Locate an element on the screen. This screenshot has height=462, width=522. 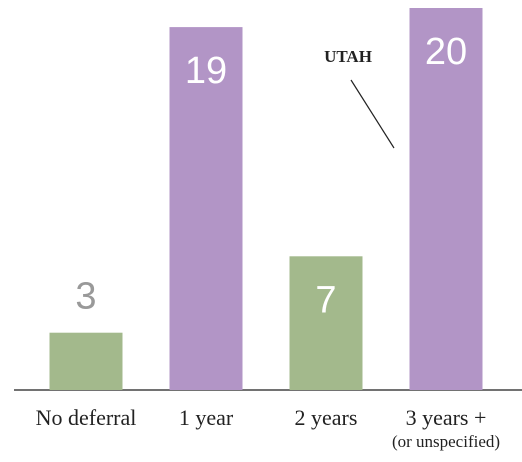
x-tick-label: No deferral is located at coordinates (86, 417).